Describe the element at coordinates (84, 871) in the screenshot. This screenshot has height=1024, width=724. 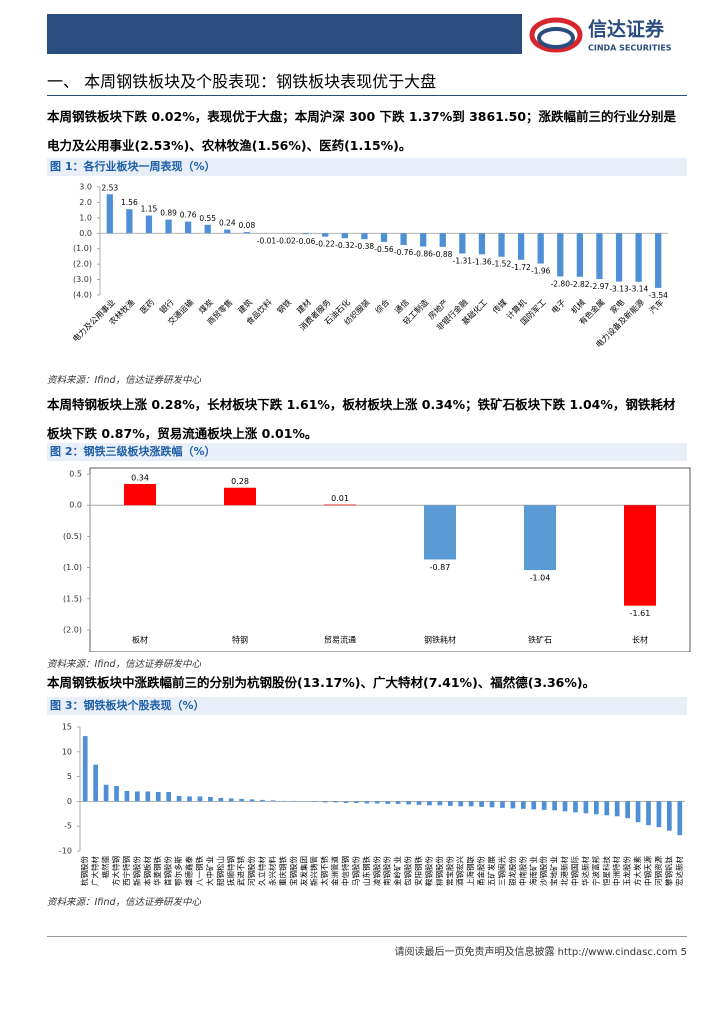
I see `x-tick-label: 杭钢股份` at that location.